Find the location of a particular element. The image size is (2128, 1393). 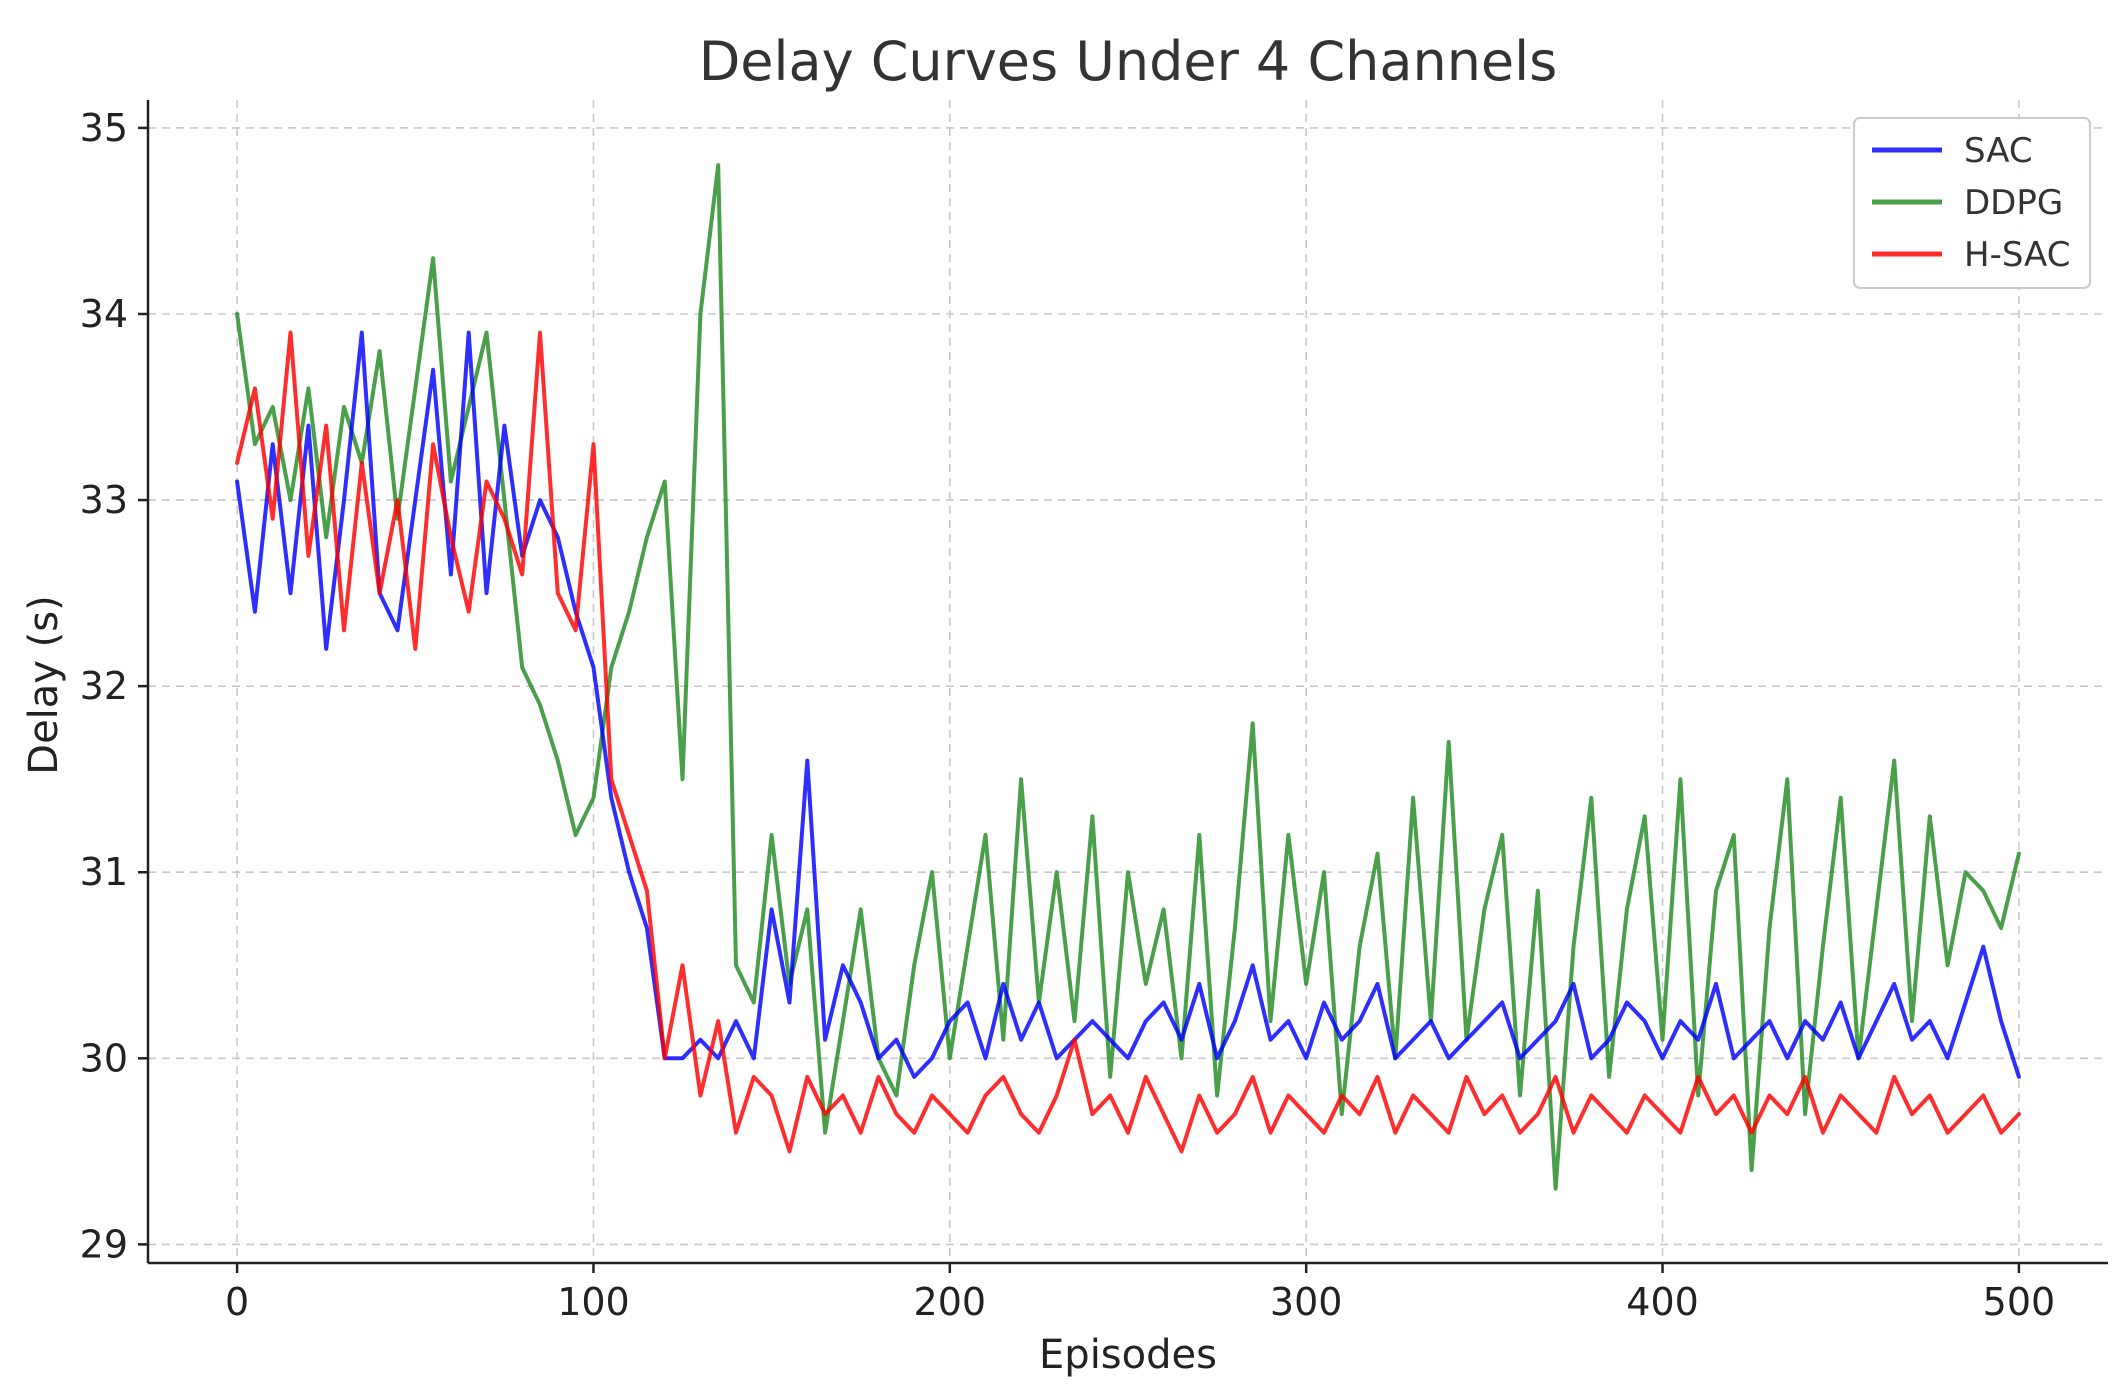

legend-label-ddpg: DDPG is located at coordinates (2013, 203).